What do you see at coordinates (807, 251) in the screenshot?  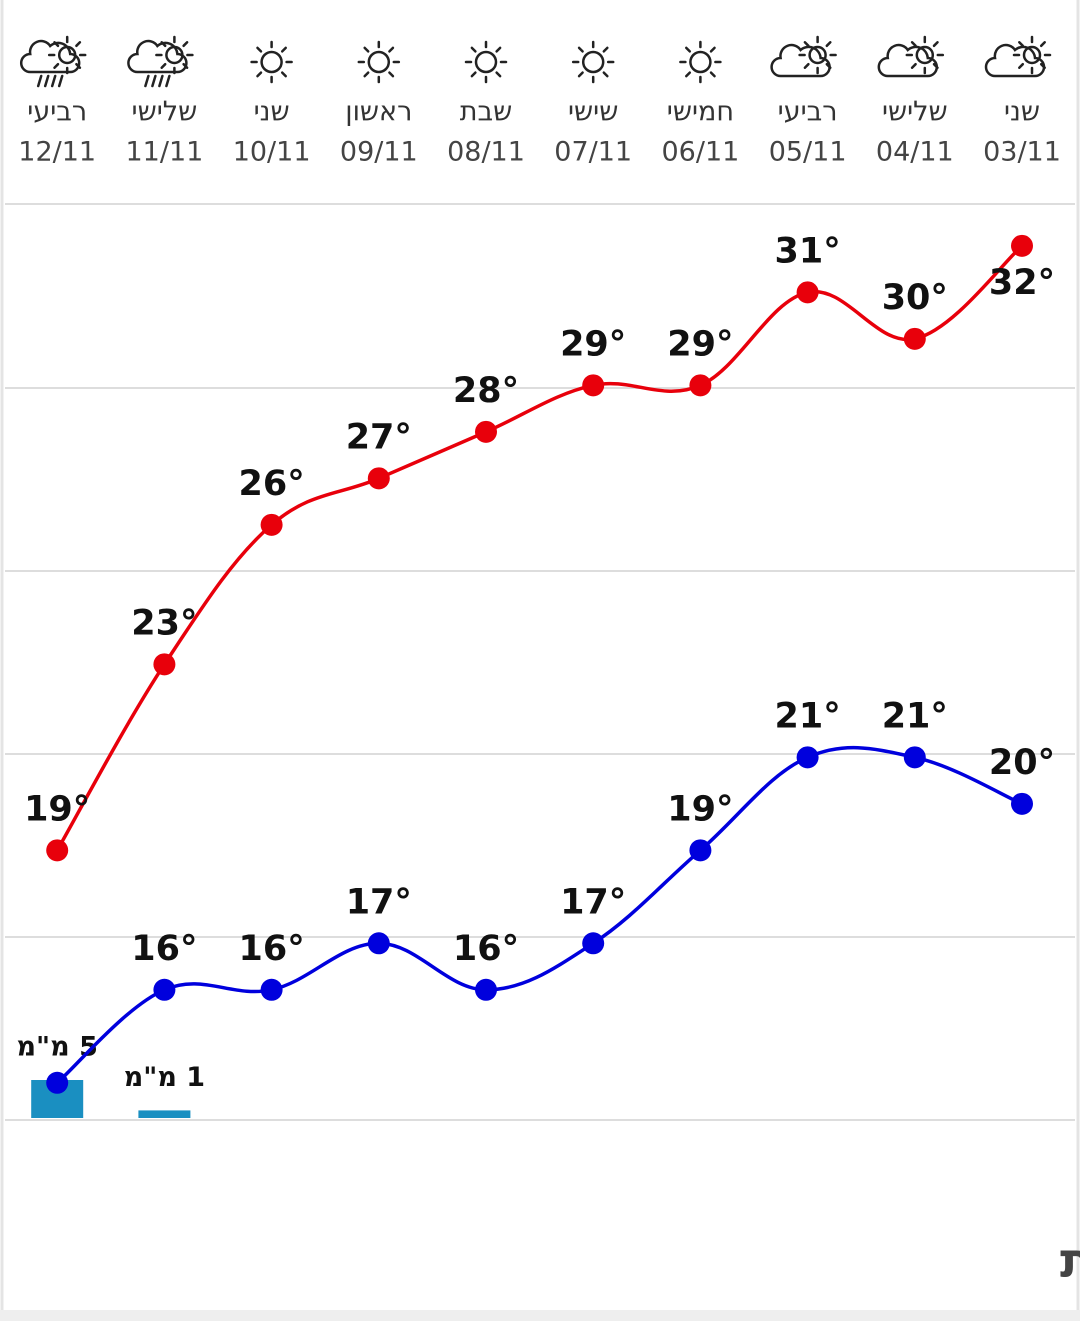 I see `temperature-label: 31°` at bounding box center [807, 251].